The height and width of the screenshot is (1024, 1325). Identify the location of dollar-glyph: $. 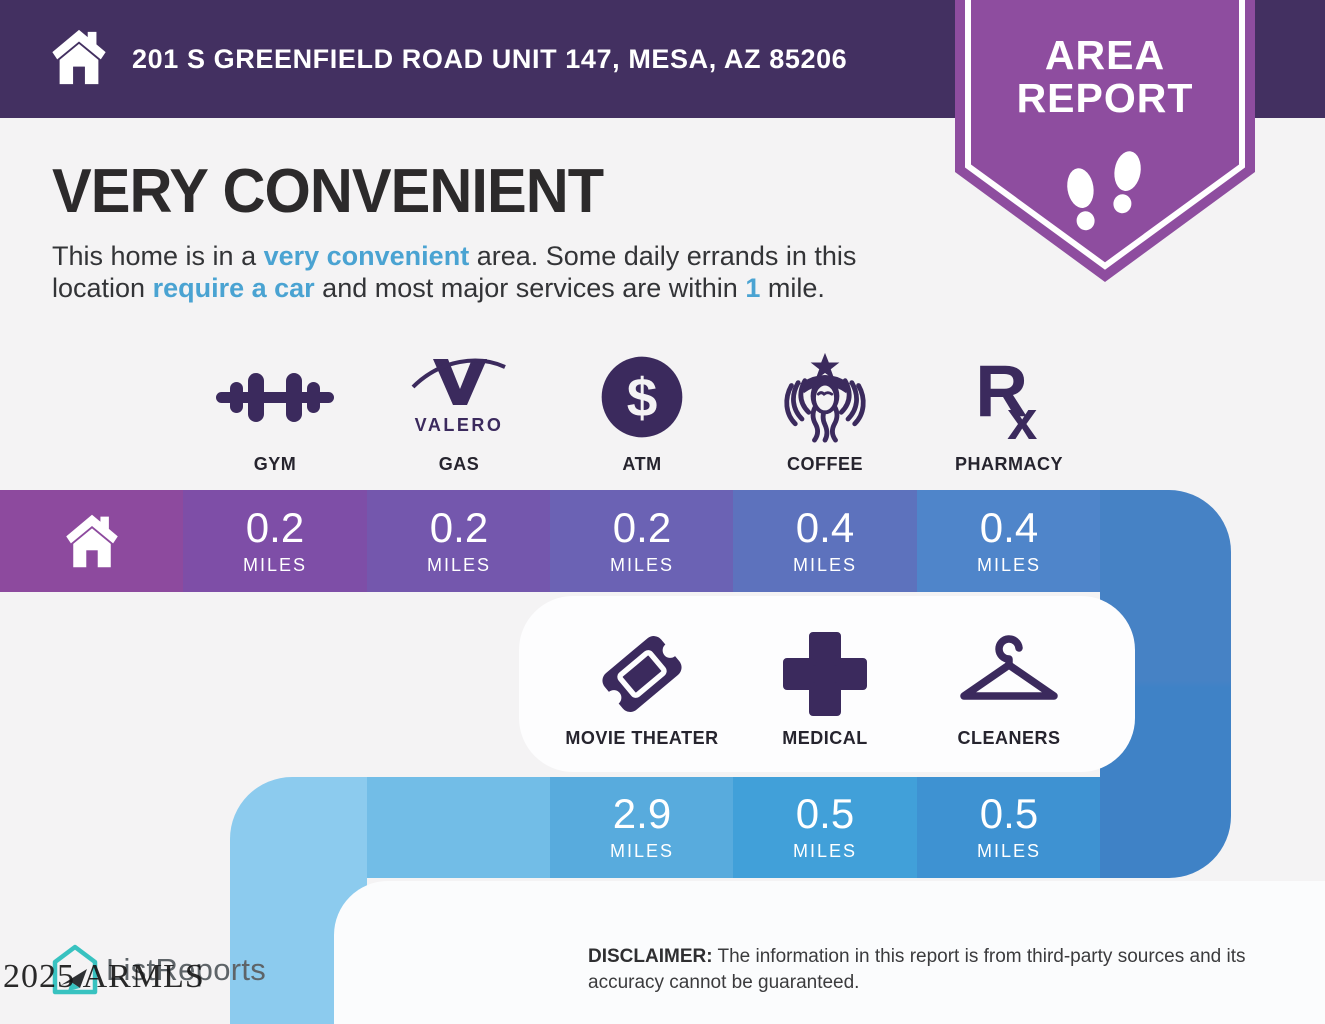
(642, 397).